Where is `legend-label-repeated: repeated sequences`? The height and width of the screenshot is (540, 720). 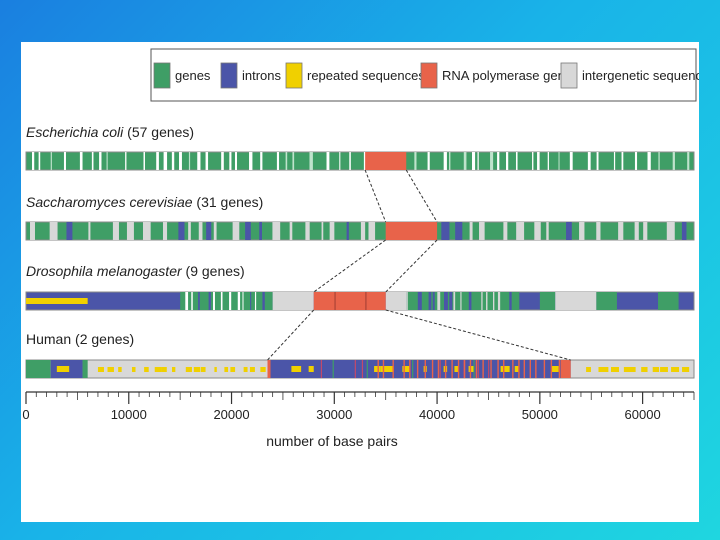 legend-label-repeated: repeated sequences is located at coordinates (366, 75).